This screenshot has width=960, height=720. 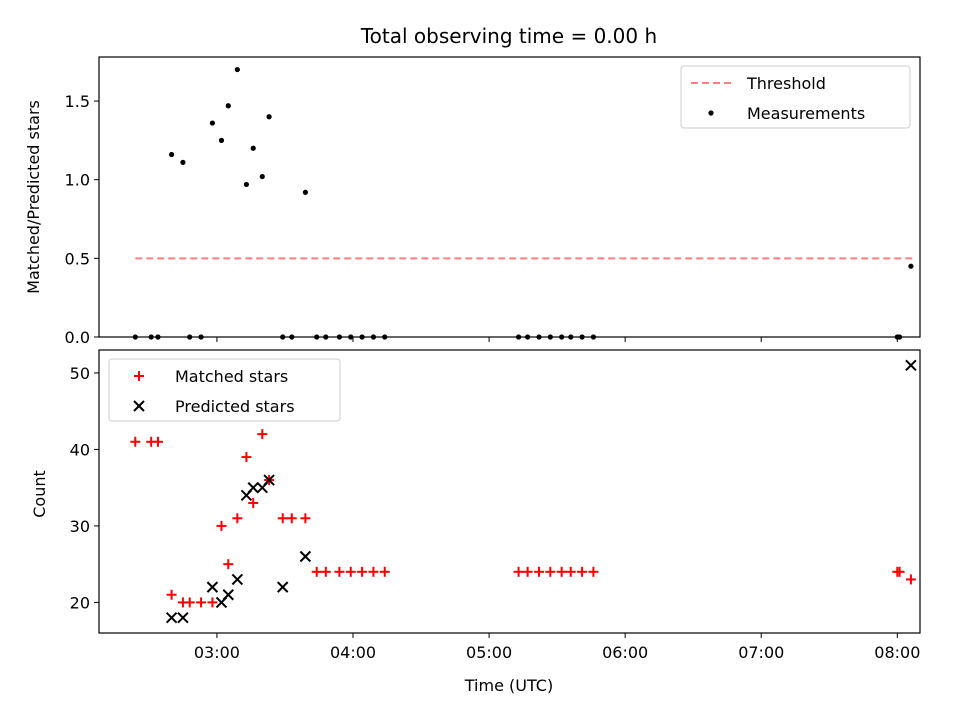 I want to click on top-y-tick-label: 0.5, so click(x=77, y=258).